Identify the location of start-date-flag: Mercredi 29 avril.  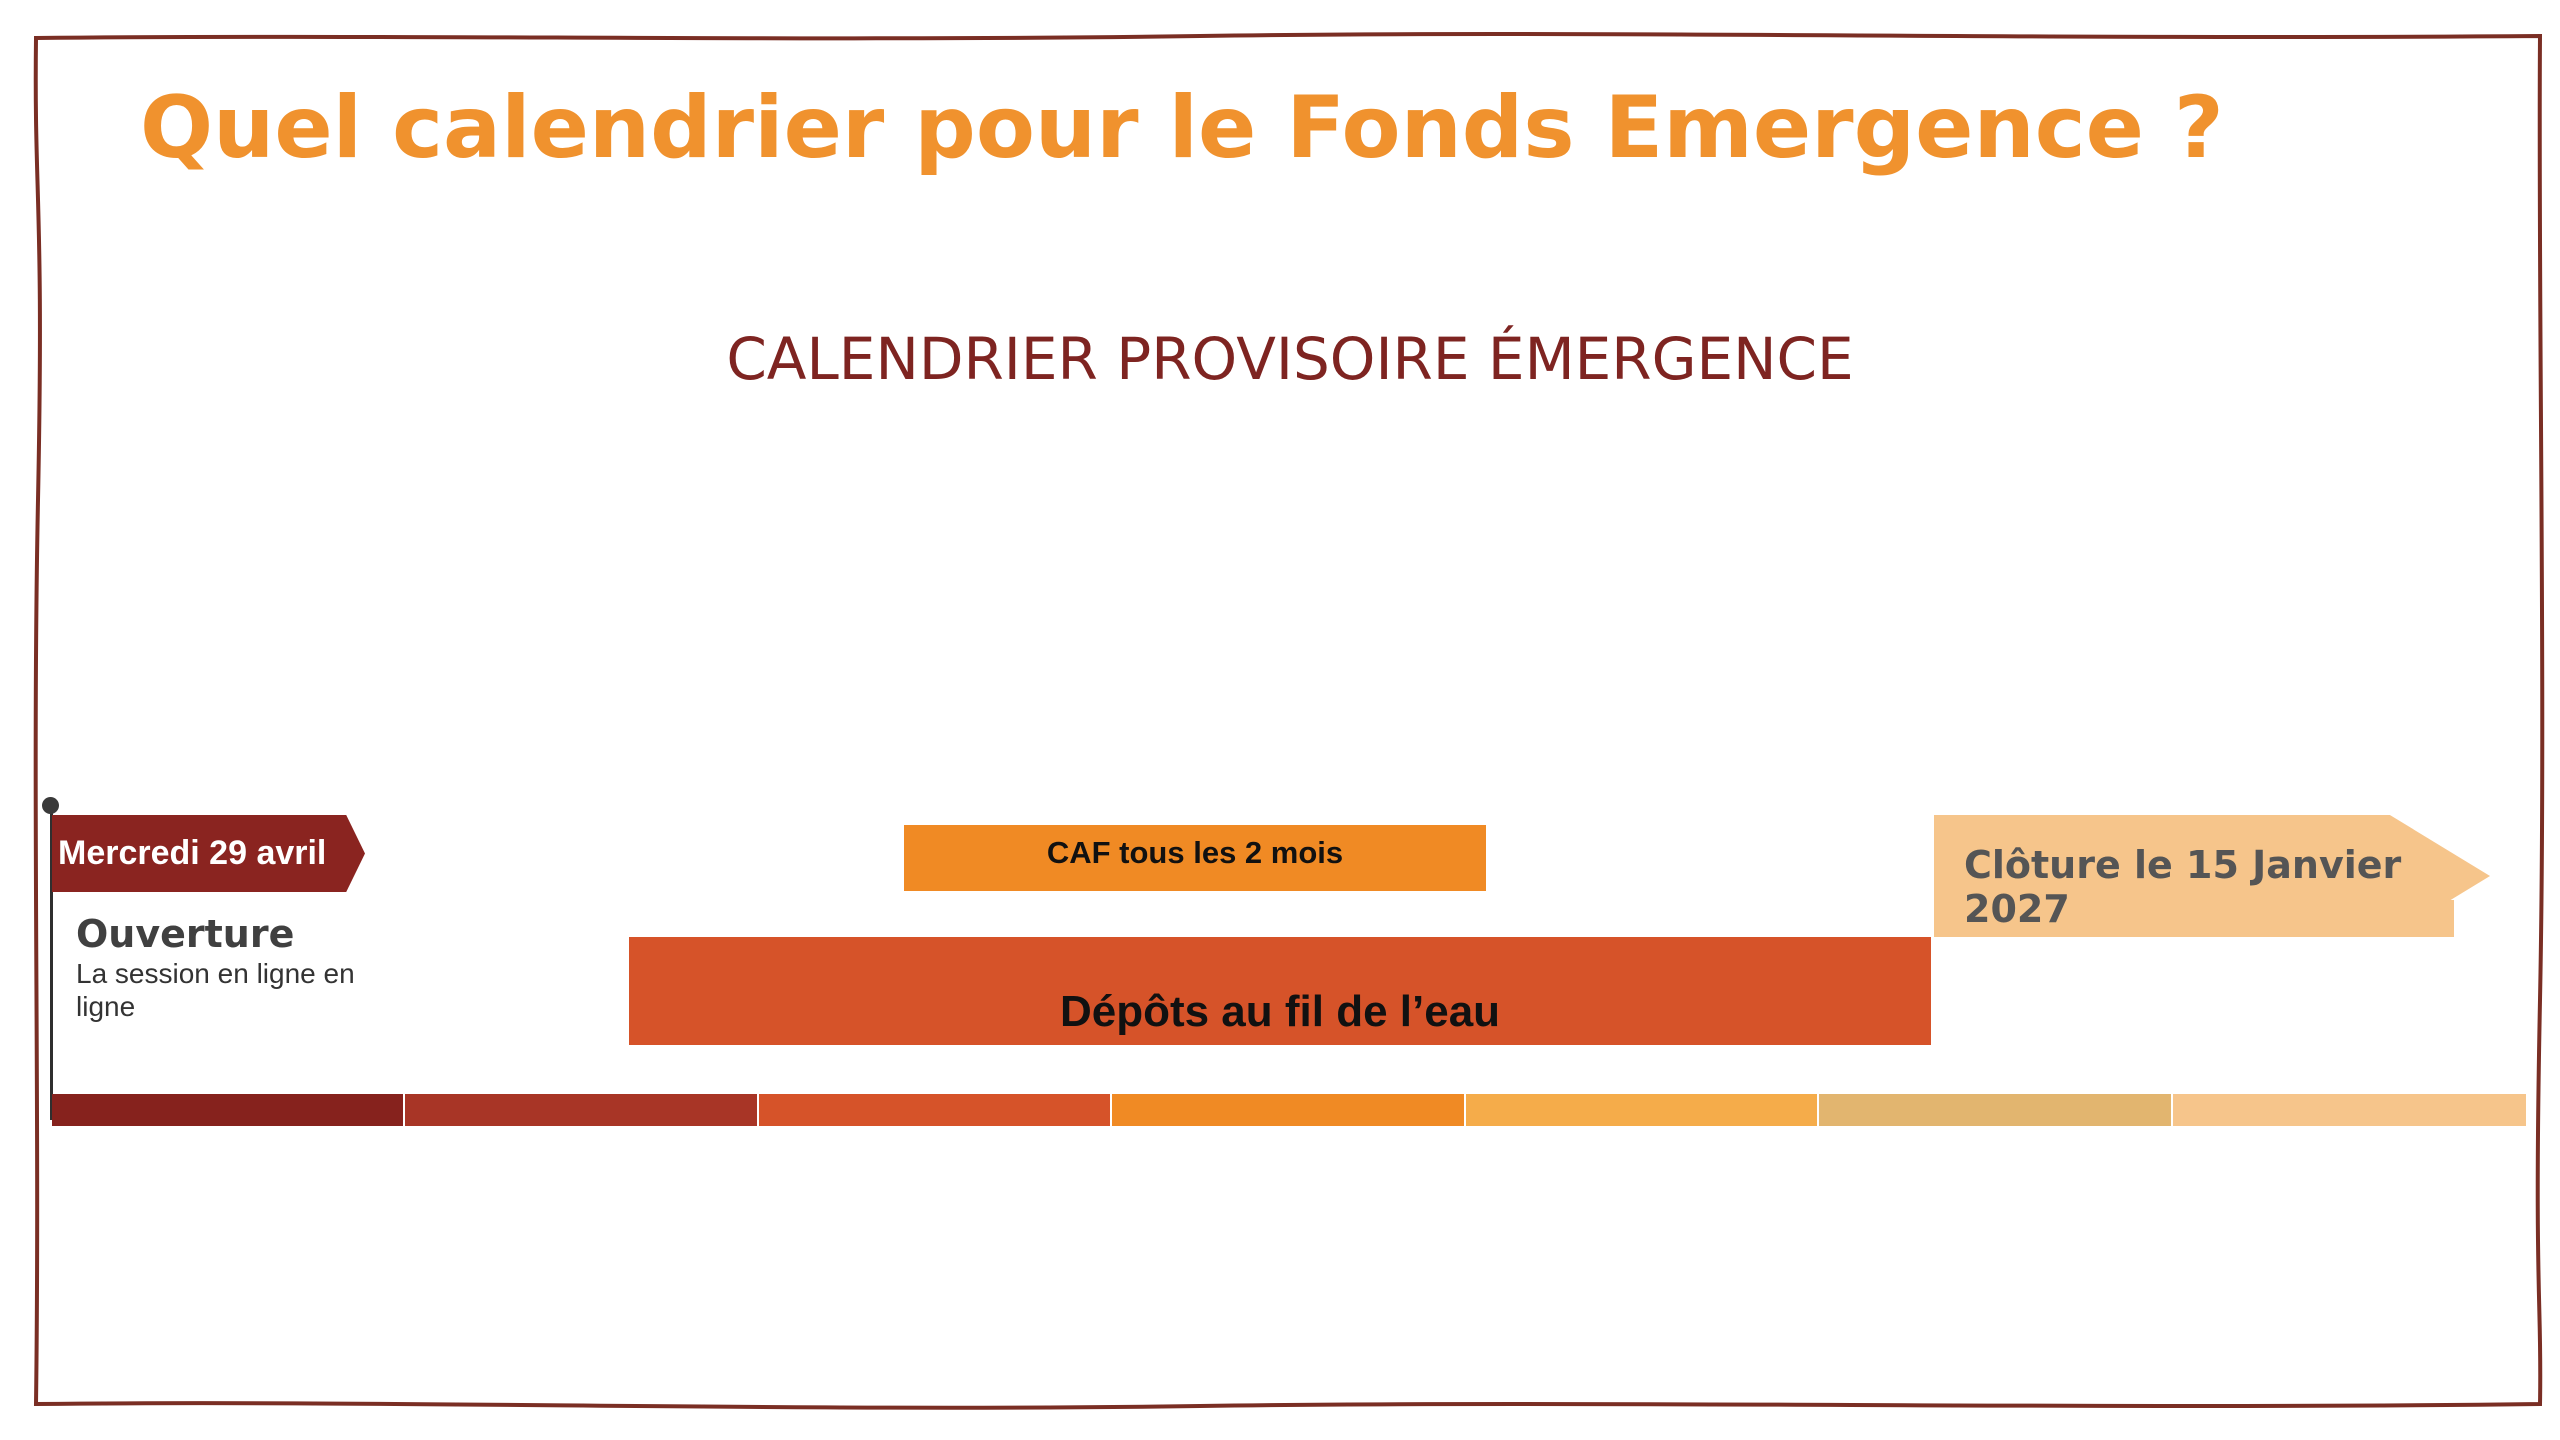
(208, 853).